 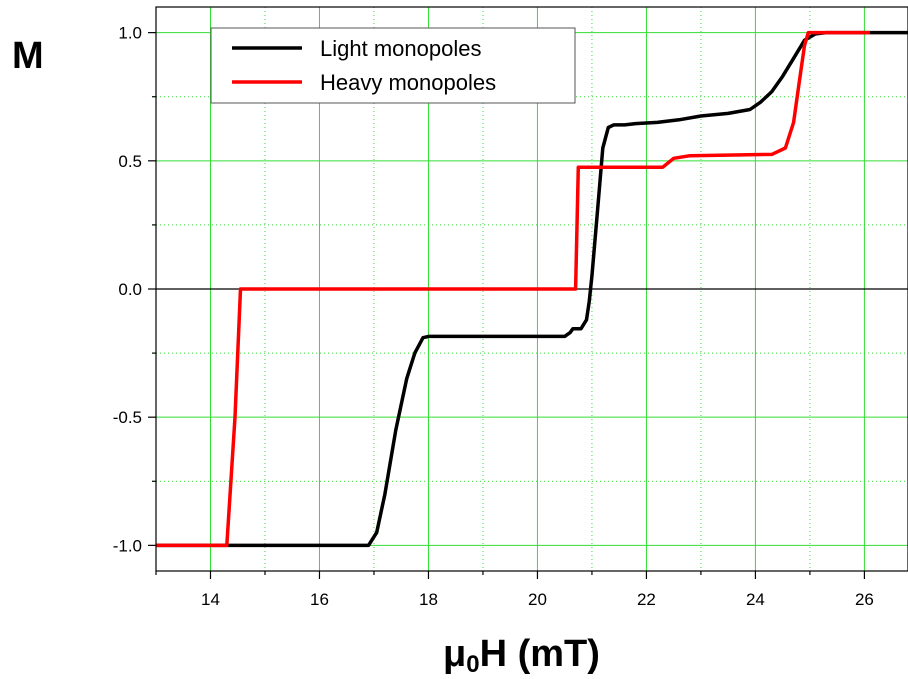 I want to click on legend-box, so click(x=393, y=65).